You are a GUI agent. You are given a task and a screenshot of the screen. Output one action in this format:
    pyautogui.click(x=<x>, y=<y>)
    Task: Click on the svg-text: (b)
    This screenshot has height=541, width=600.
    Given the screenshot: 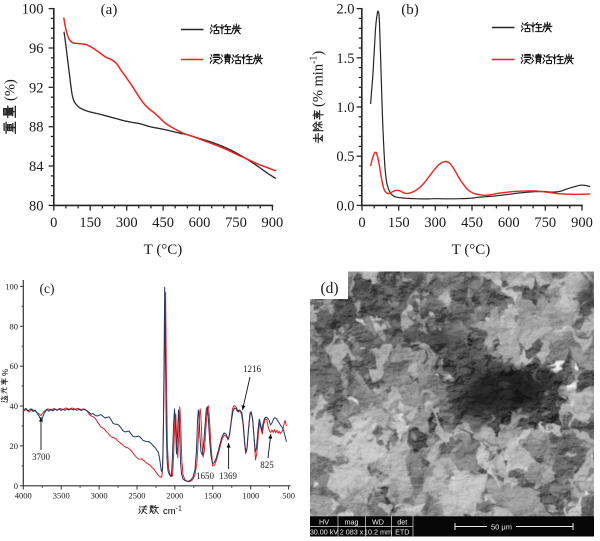 What is the action you would take?
    pyautogui.click(x=410, y=10)
    